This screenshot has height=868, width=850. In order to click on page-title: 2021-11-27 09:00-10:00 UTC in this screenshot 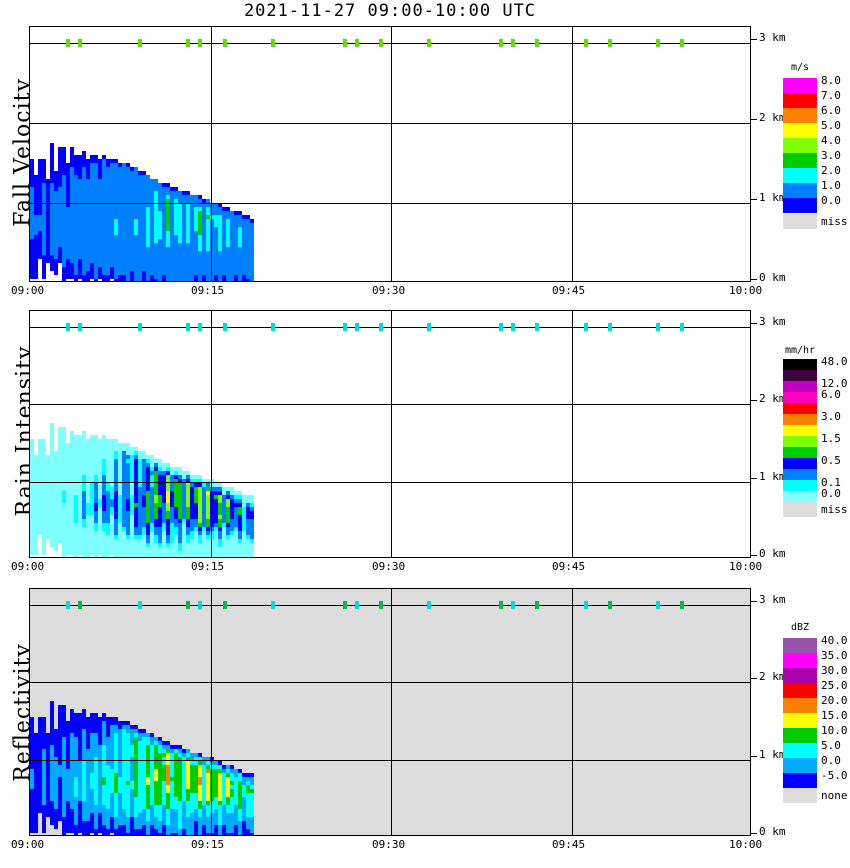, I will do `click(390, 11)`.